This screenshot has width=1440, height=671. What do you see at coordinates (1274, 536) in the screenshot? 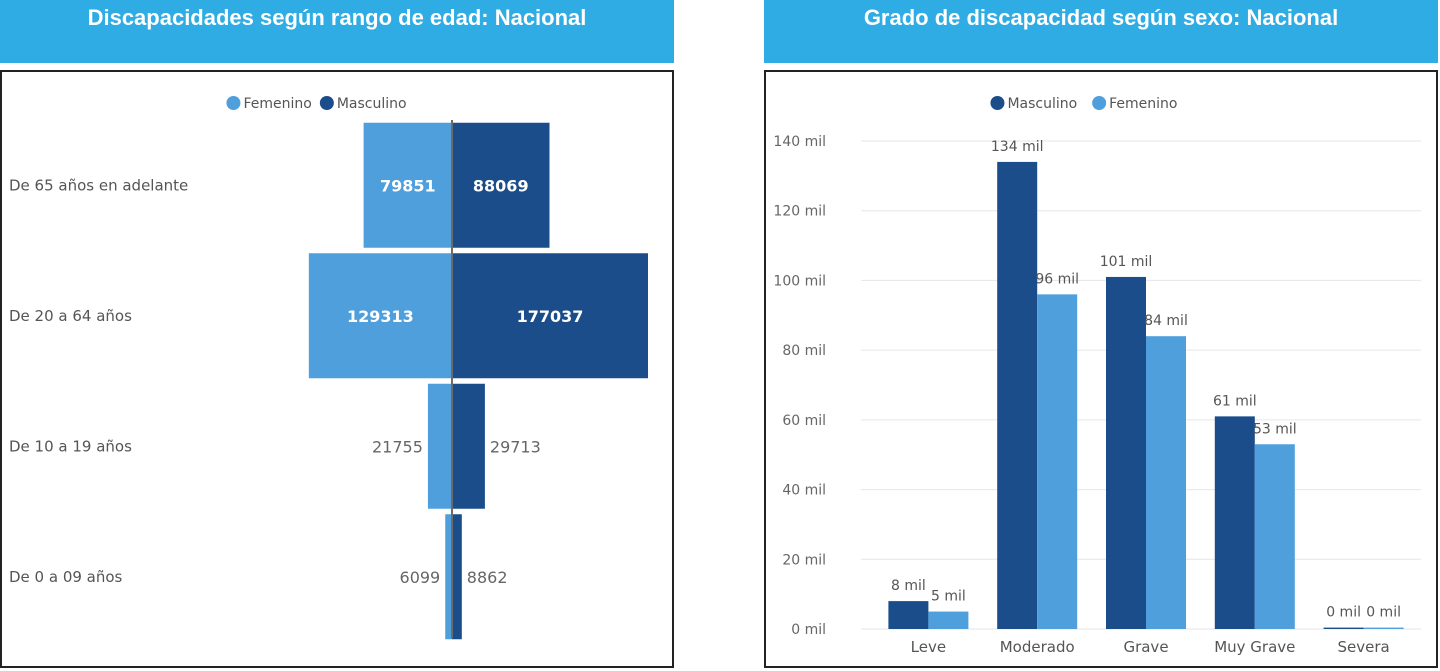
I see `bar-femenino-muy-grave` at bounding box center [1274, 536].